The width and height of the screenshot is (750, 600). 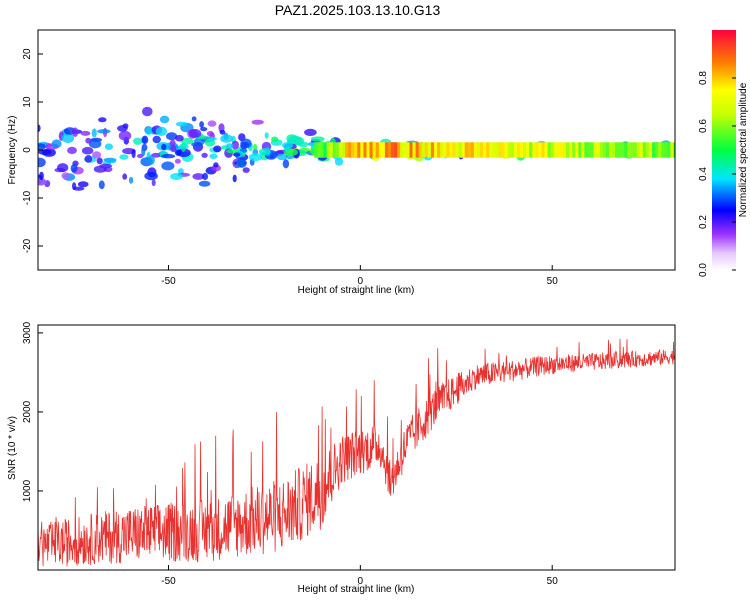 What do you see at coordinates (168, 581) in the screenshot?
I see `x-tick-label: -50` at bounding box center [168, 581].